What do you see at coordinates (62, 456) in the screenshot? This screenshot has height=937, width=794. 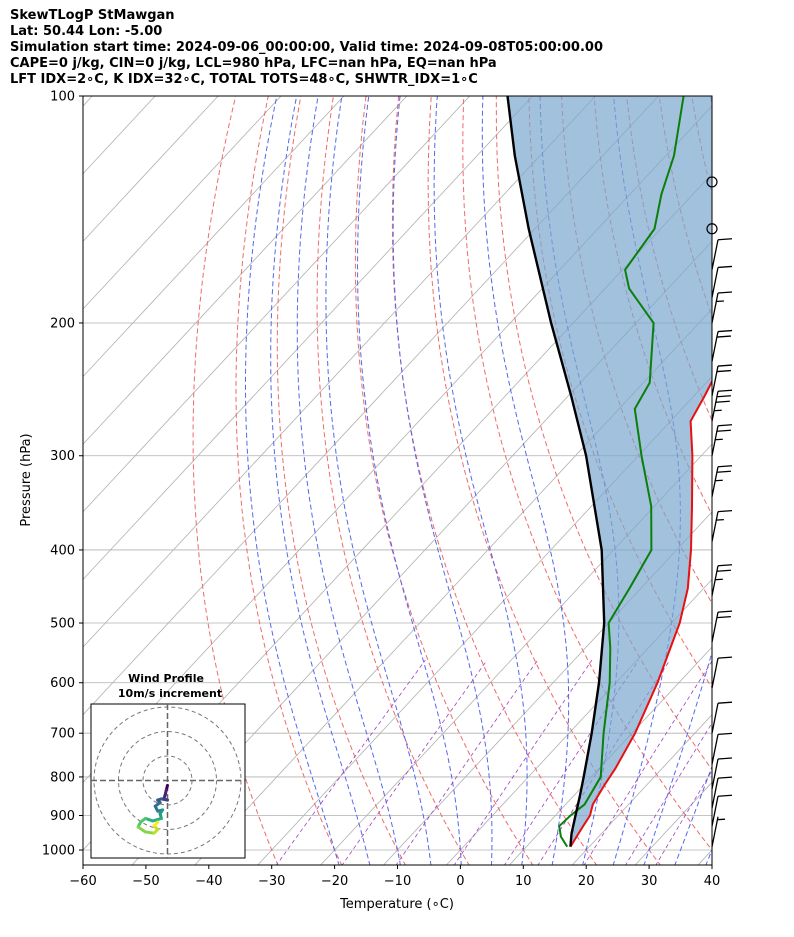 I see `y-tick-label: 300` at bounding box center [62, 456].